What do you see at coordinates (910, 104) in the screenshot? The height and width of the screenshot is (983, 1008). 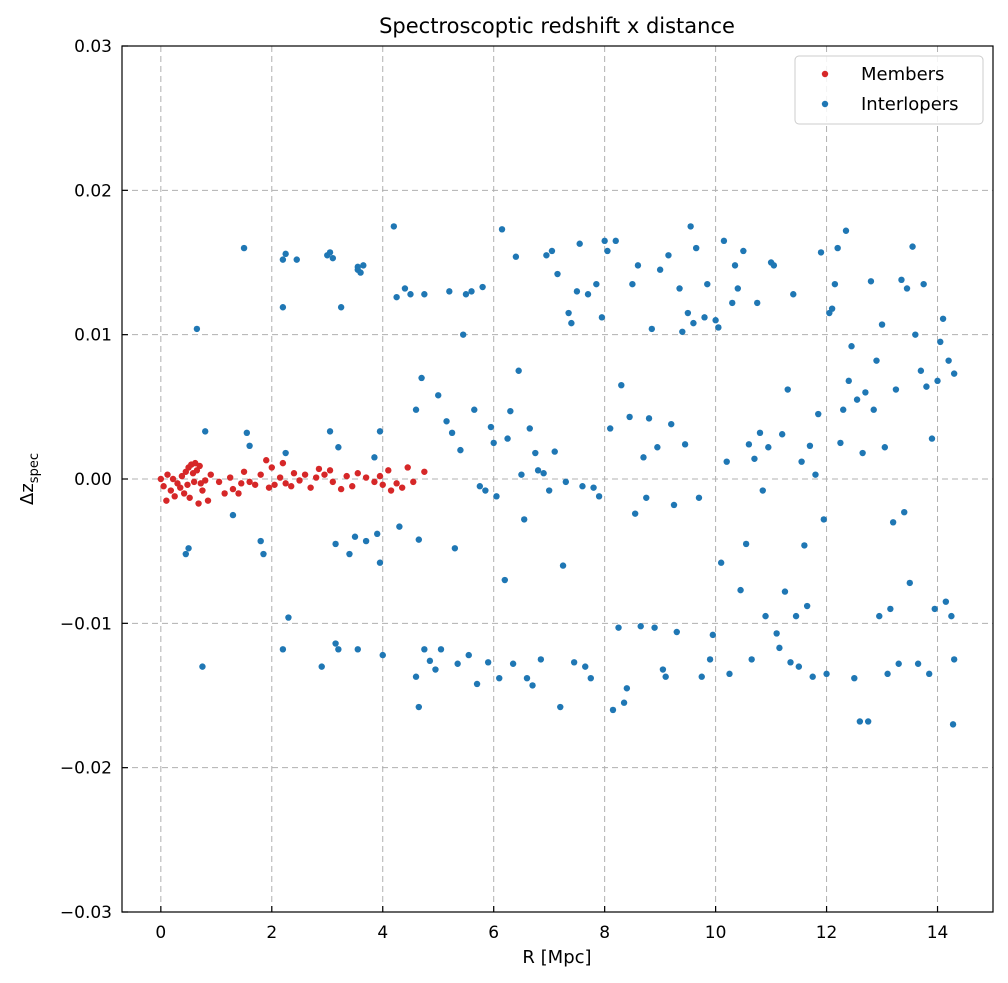 I see `legend-label-interlopers: Interlopers` at bounding box center [910, 104].